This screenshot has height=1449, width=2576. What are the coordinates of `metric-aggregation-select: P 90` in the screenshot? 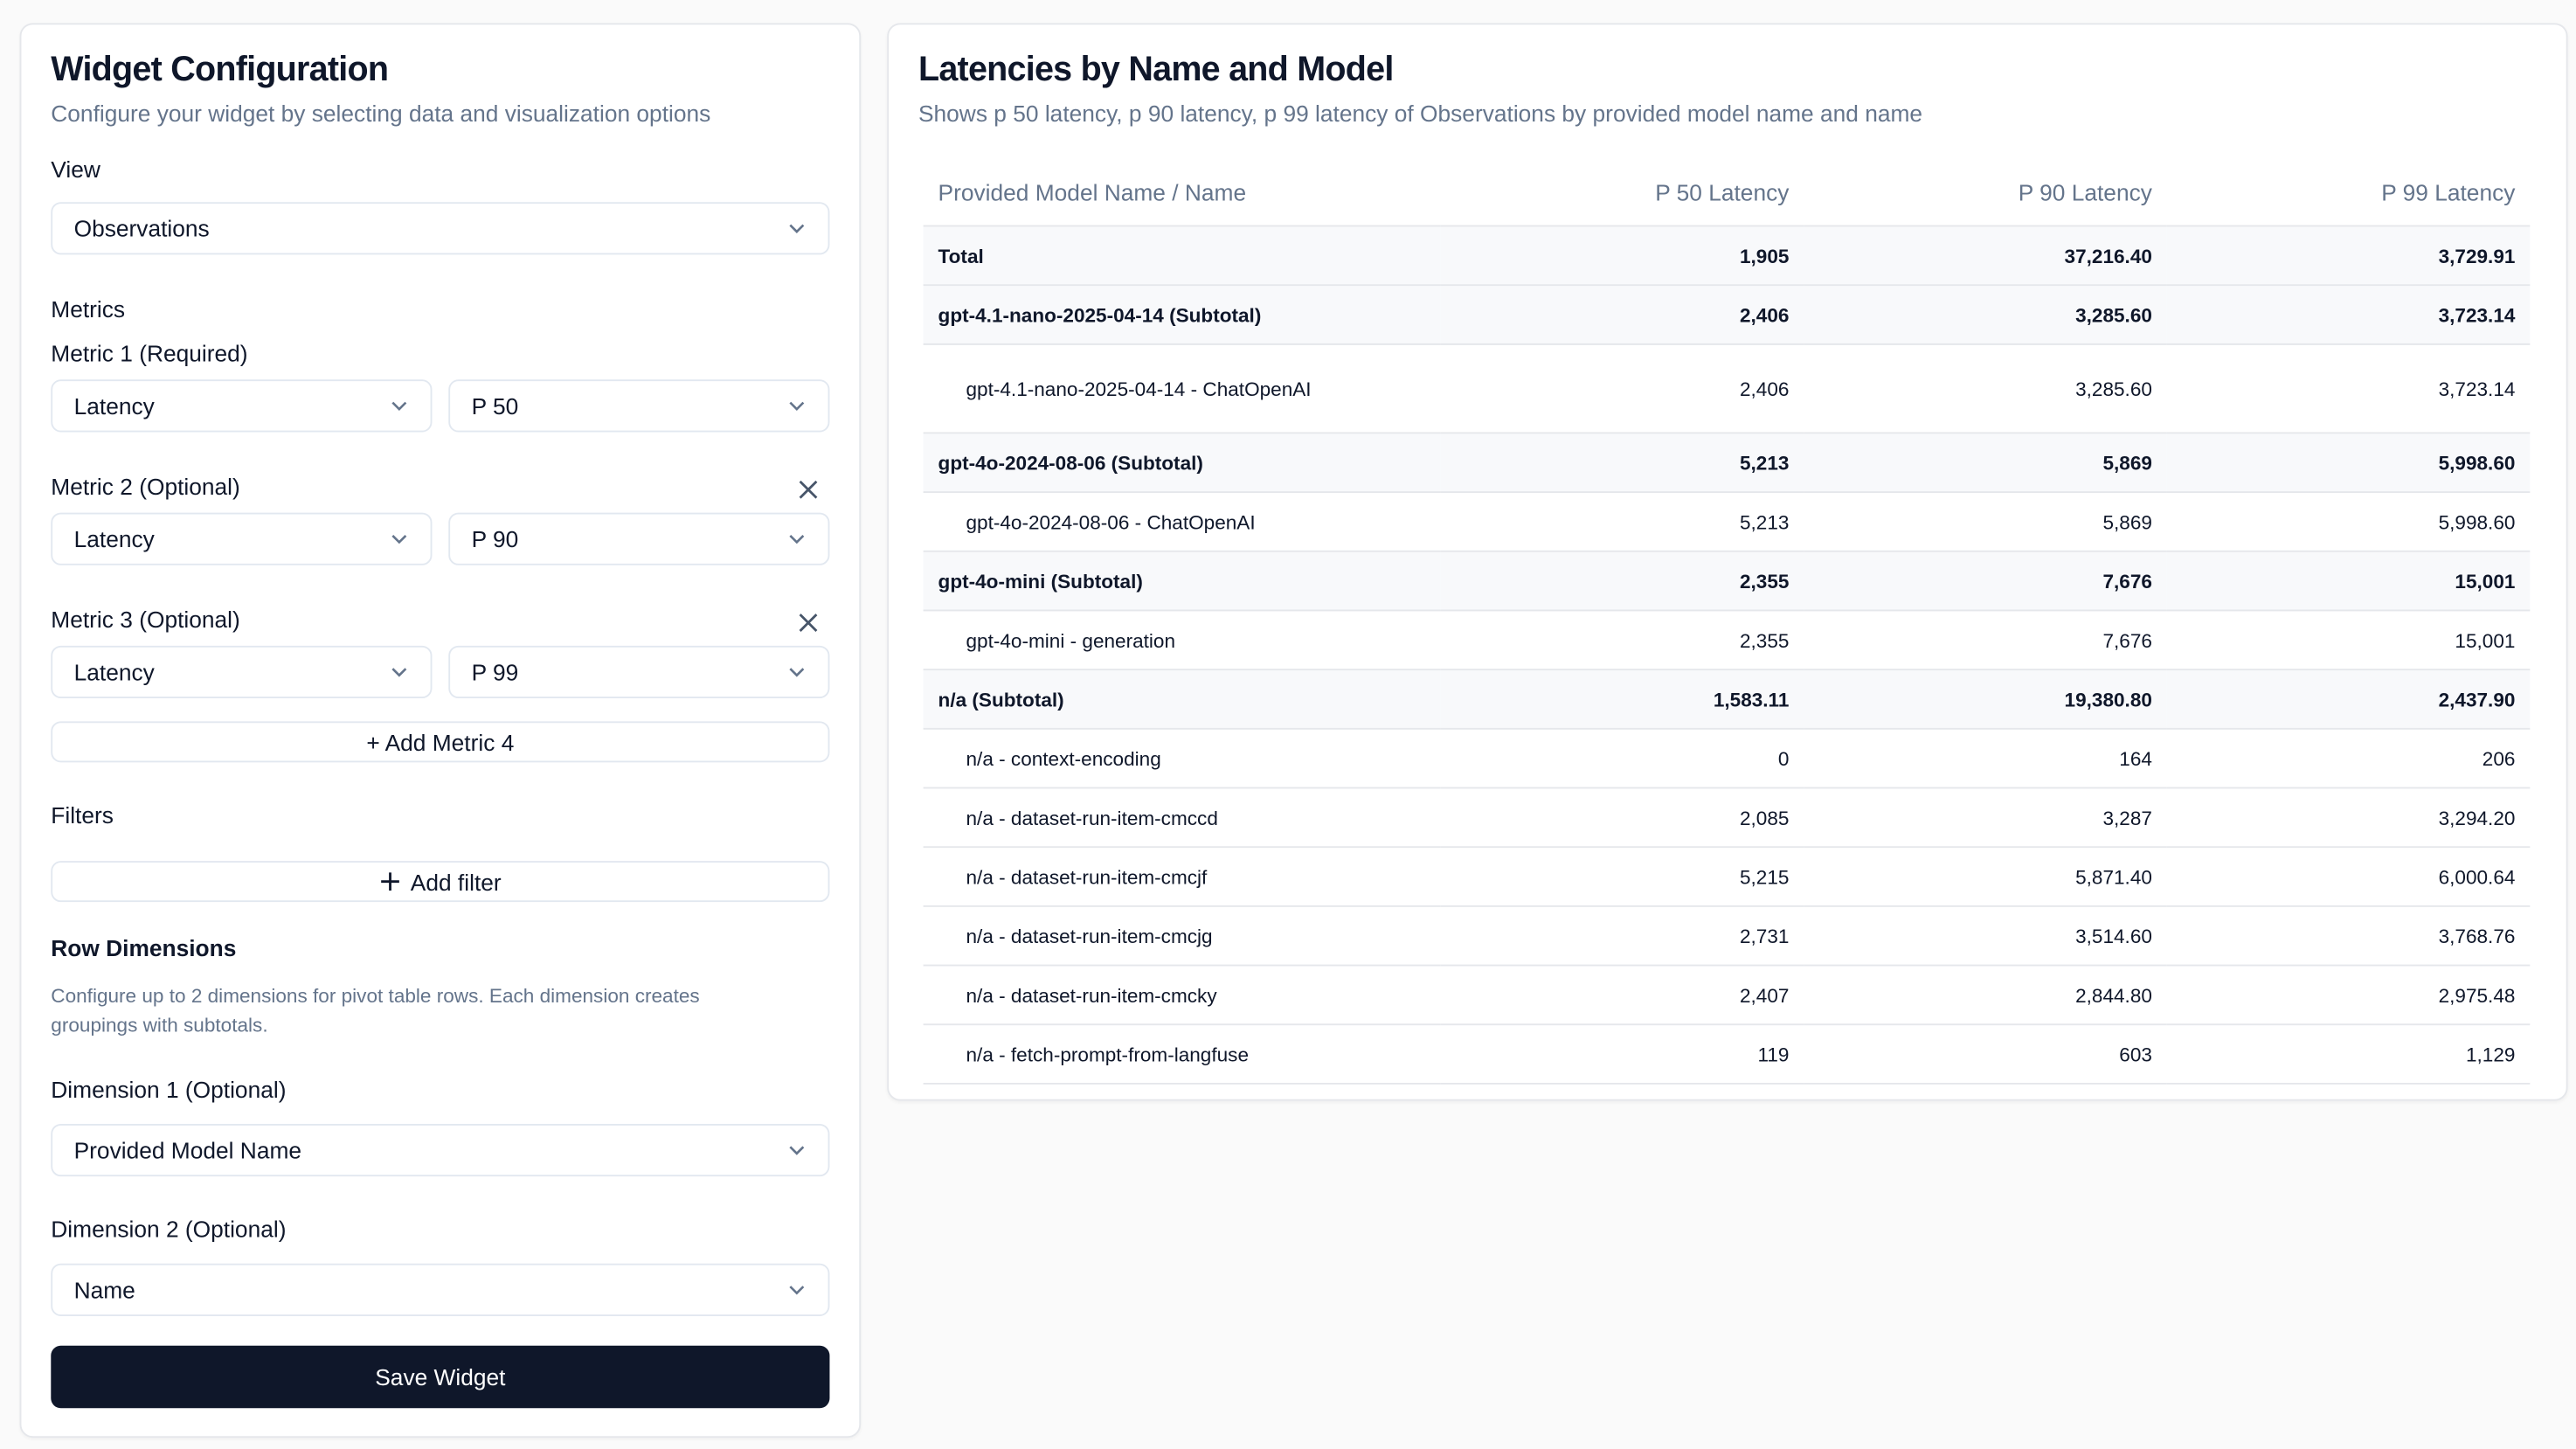 It's located at (639, 538).